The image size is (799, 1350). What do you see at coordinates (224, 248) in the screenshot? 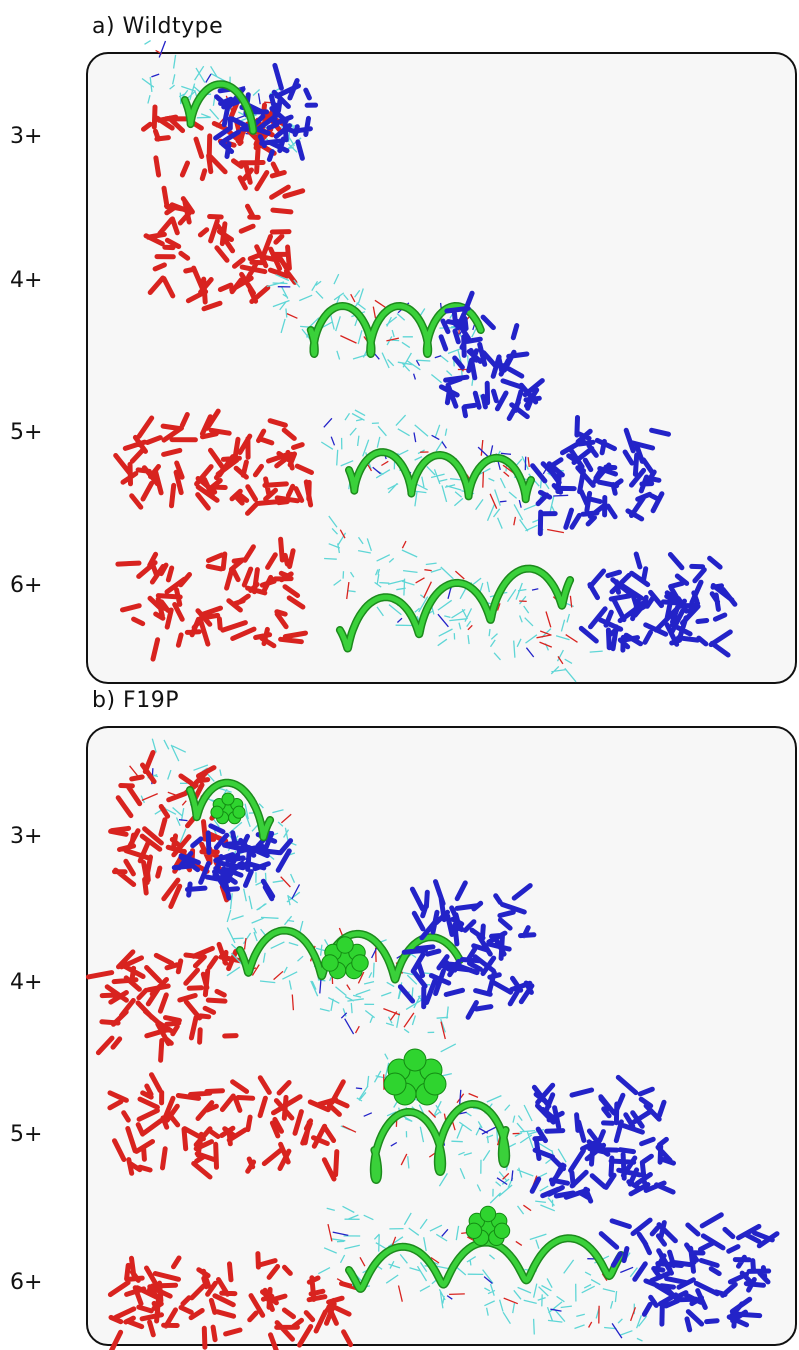
I see `a4-n-terminus` at bounding box center [224, 248].